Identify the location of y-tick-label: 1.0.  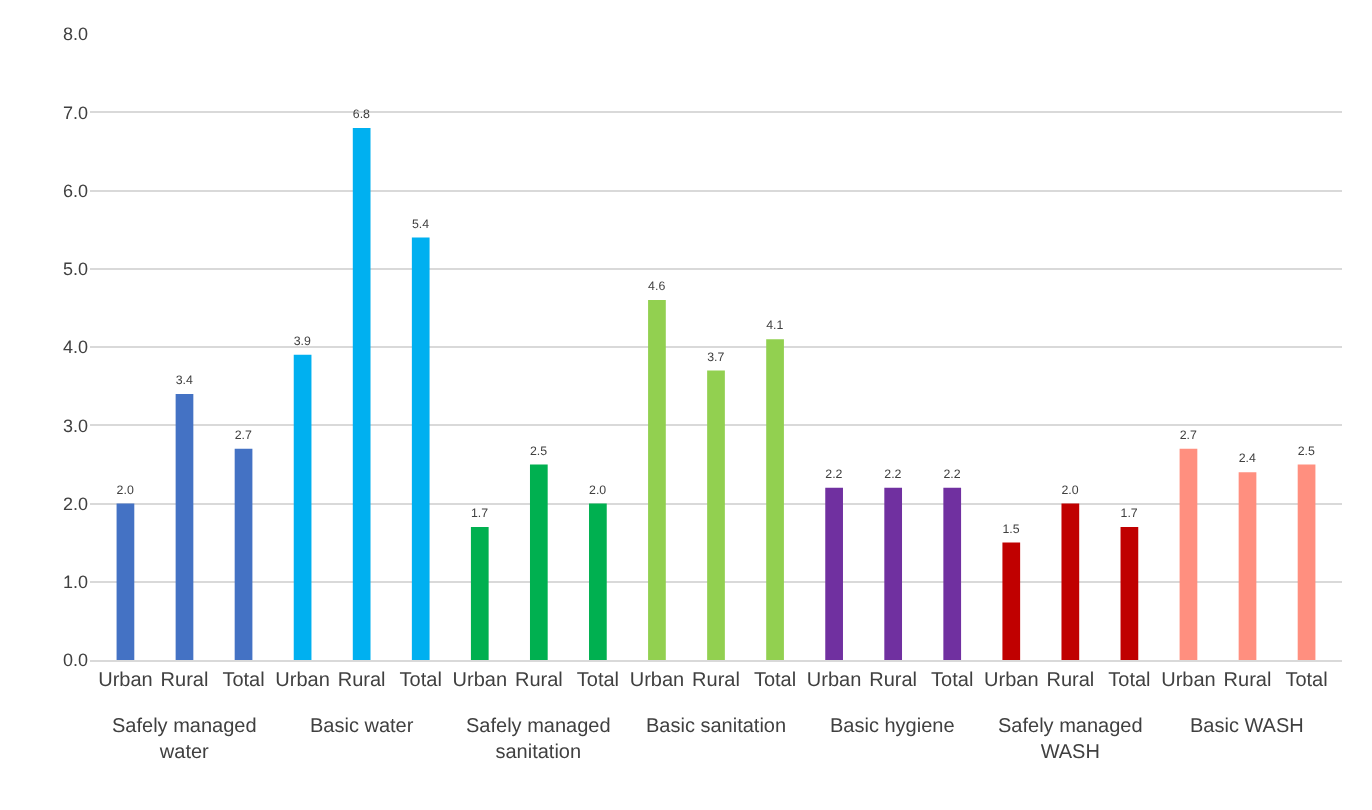
(75, 582).